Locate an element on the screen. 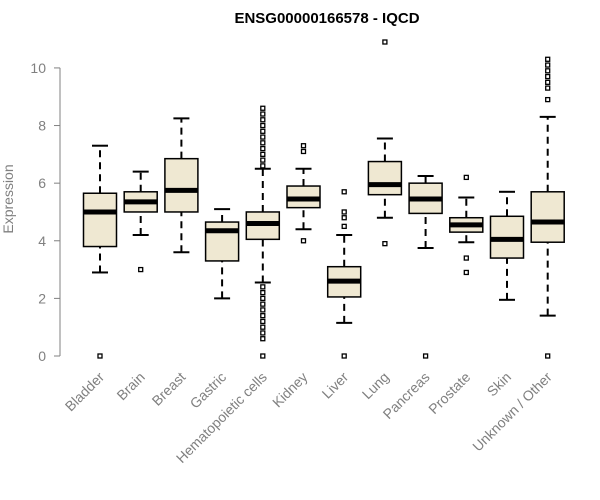 The height and width of the screenshot is (500, 600). box-lung is located at coordinates (385, 143).